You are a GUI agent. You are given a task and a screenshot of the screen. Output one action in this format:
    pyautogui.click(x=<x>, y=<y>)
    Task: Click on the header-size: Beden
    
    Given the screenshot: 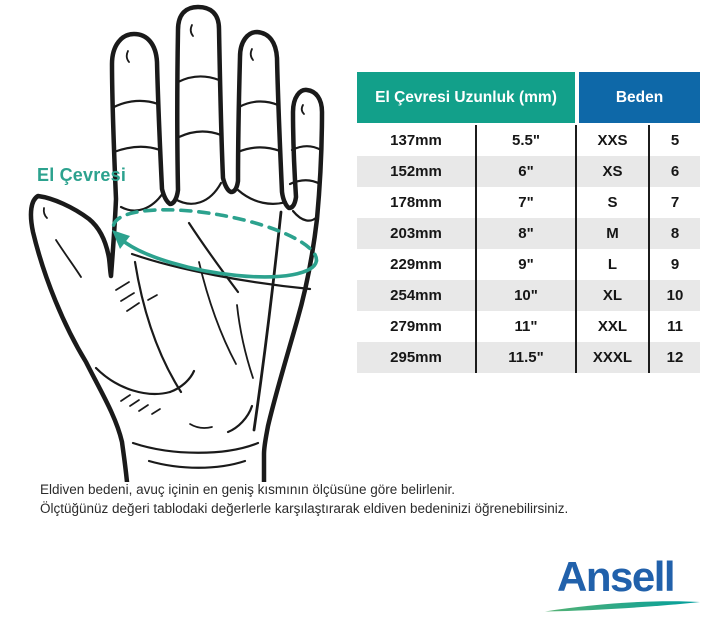 What is the action you would take?
    pyautogui.click(x=639, y=97)
    